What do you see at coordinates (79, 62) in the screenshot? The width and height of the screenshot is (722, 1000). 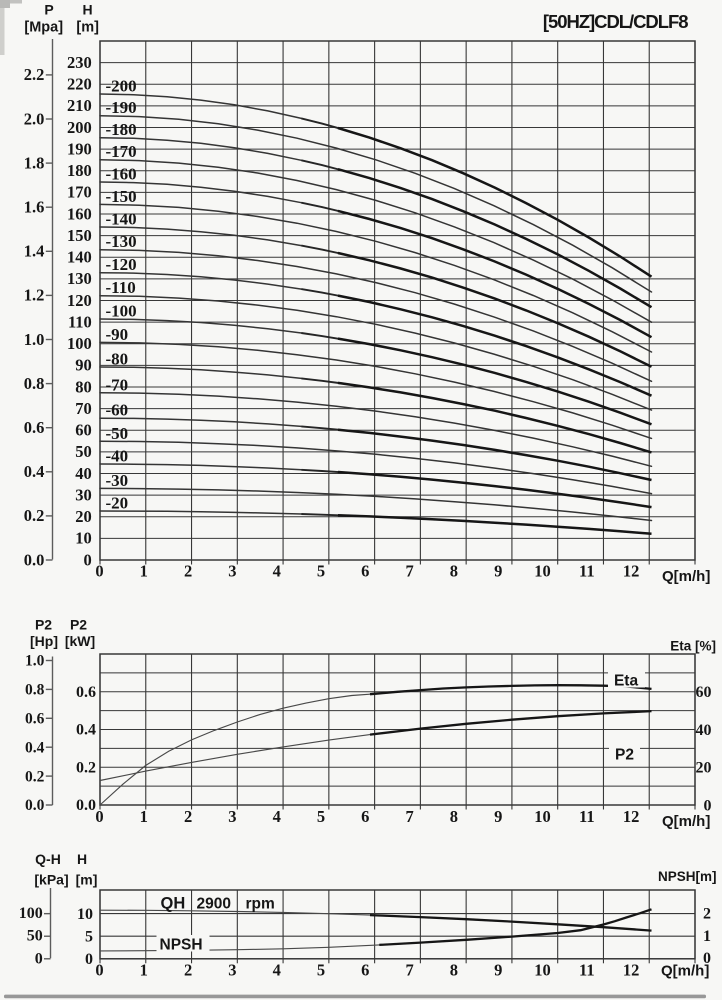 I see `svg-text: 230` at bounding box center [79, 62].